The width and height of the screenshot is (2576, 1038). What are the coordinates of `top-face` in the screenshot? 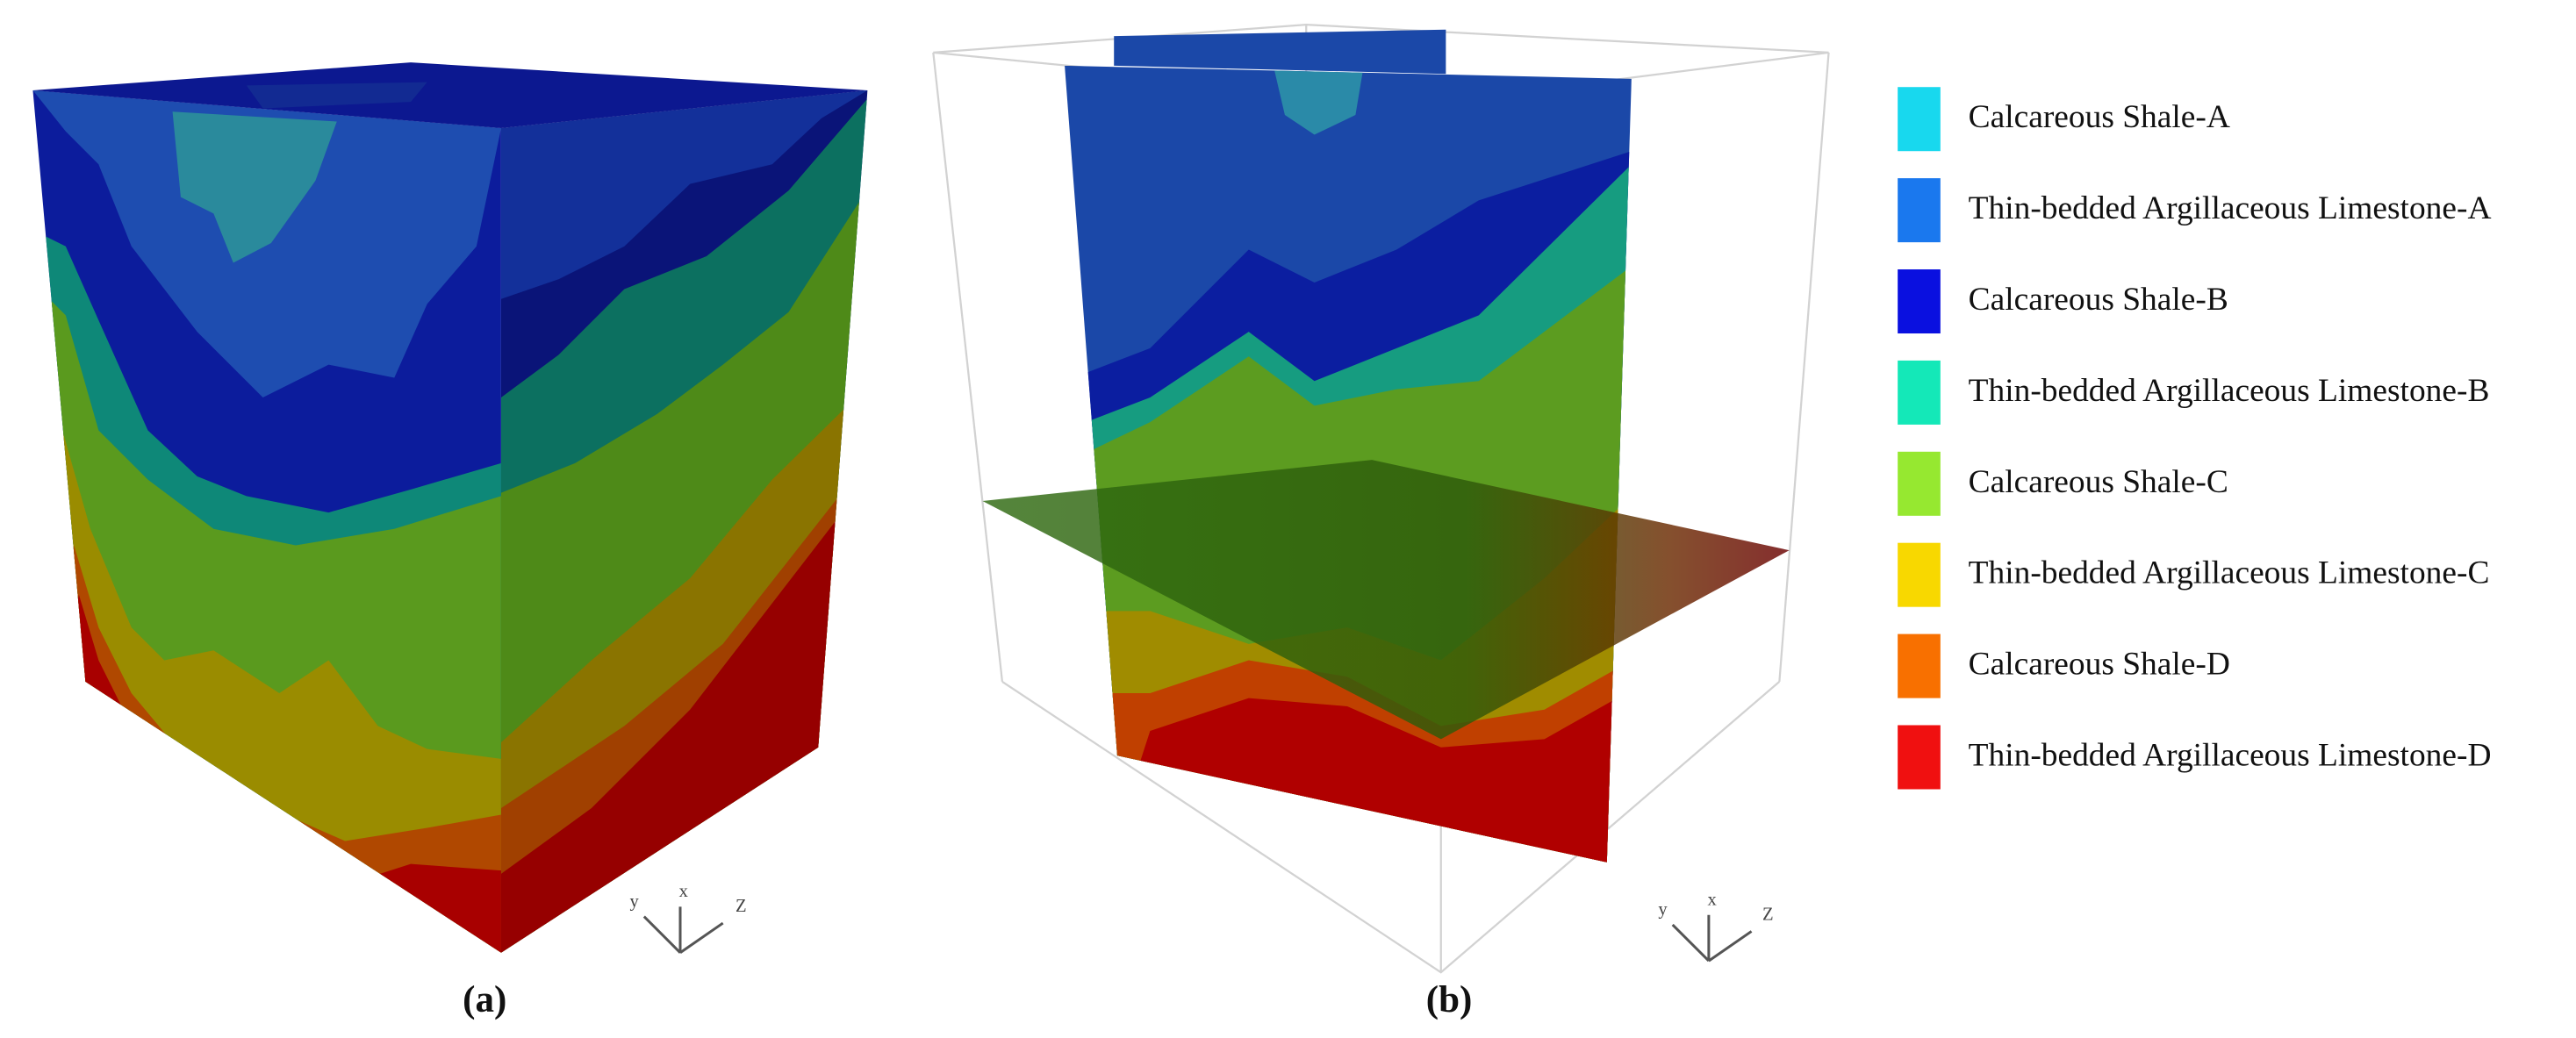 It's located at (450, 95).